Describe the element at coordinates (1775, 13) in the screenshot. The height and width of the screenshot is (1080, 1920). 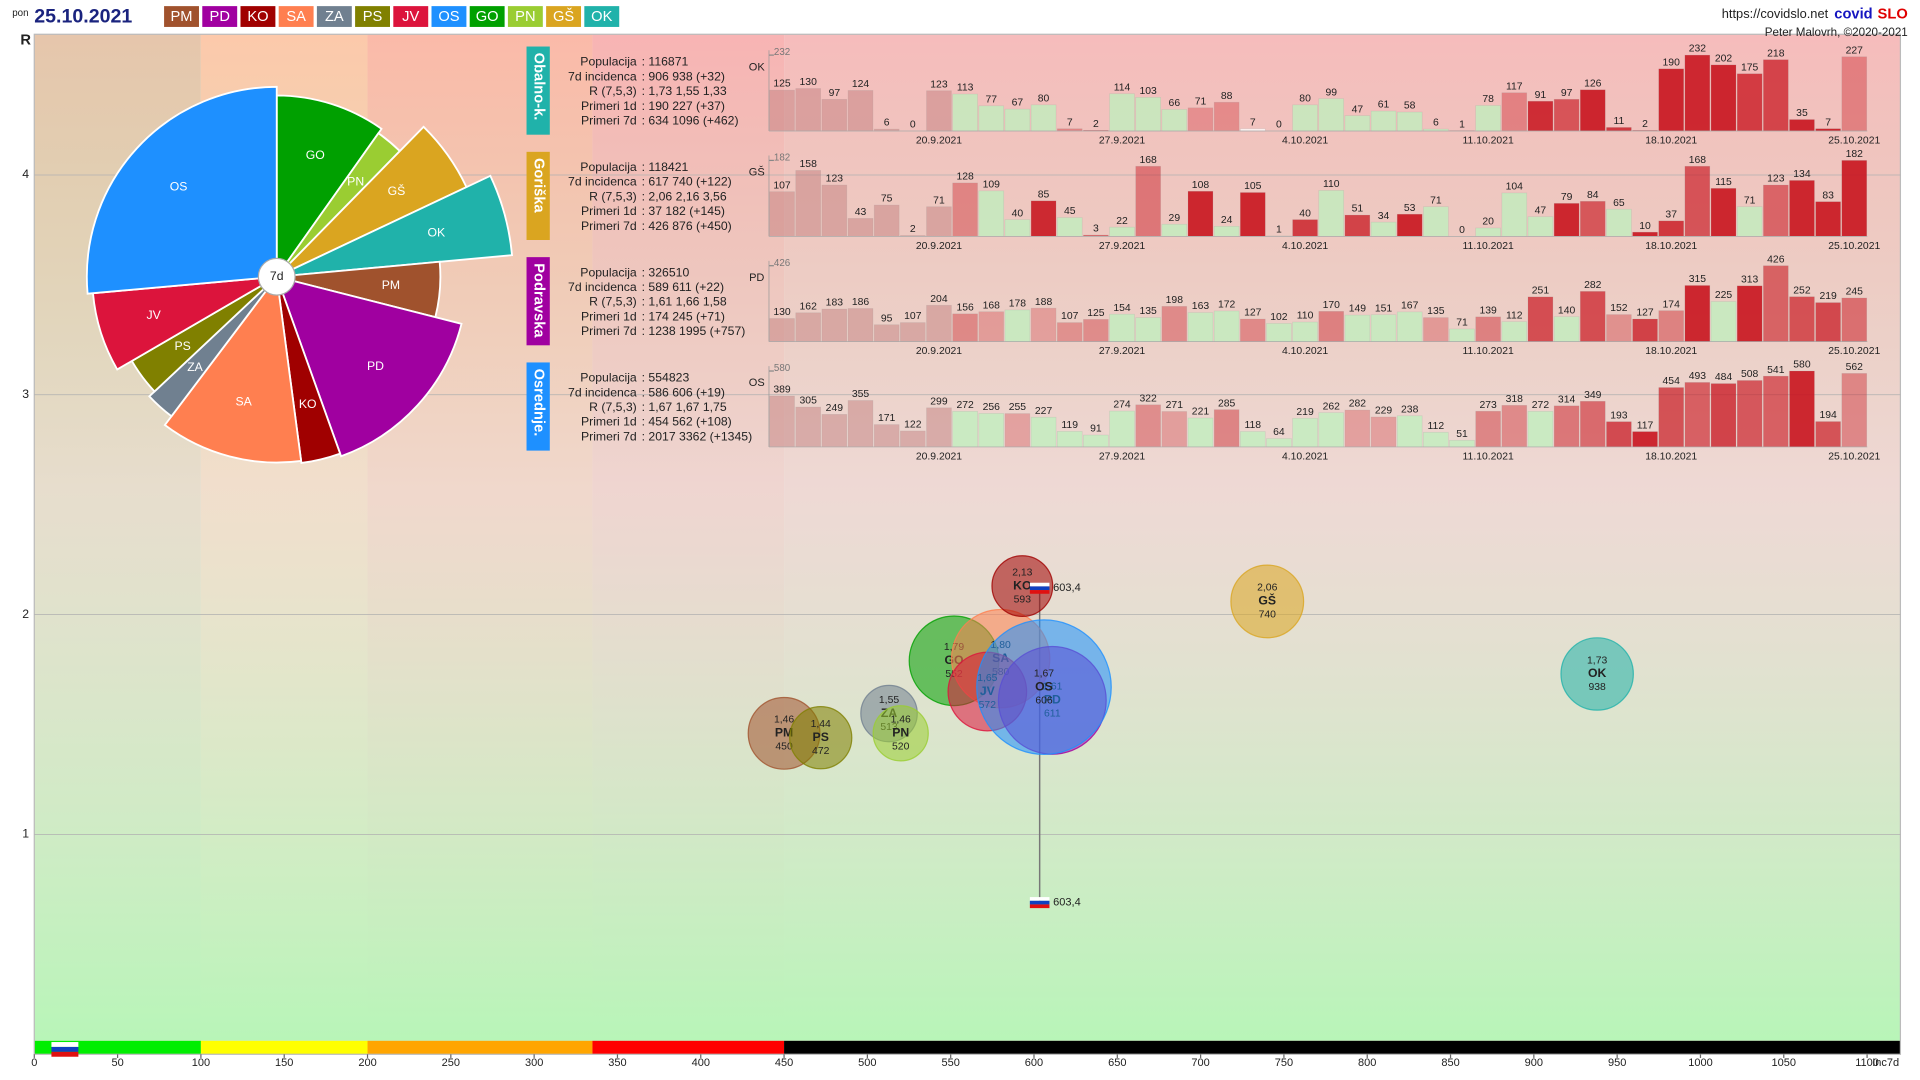
I see `url: https://covidslo.net` at that location.